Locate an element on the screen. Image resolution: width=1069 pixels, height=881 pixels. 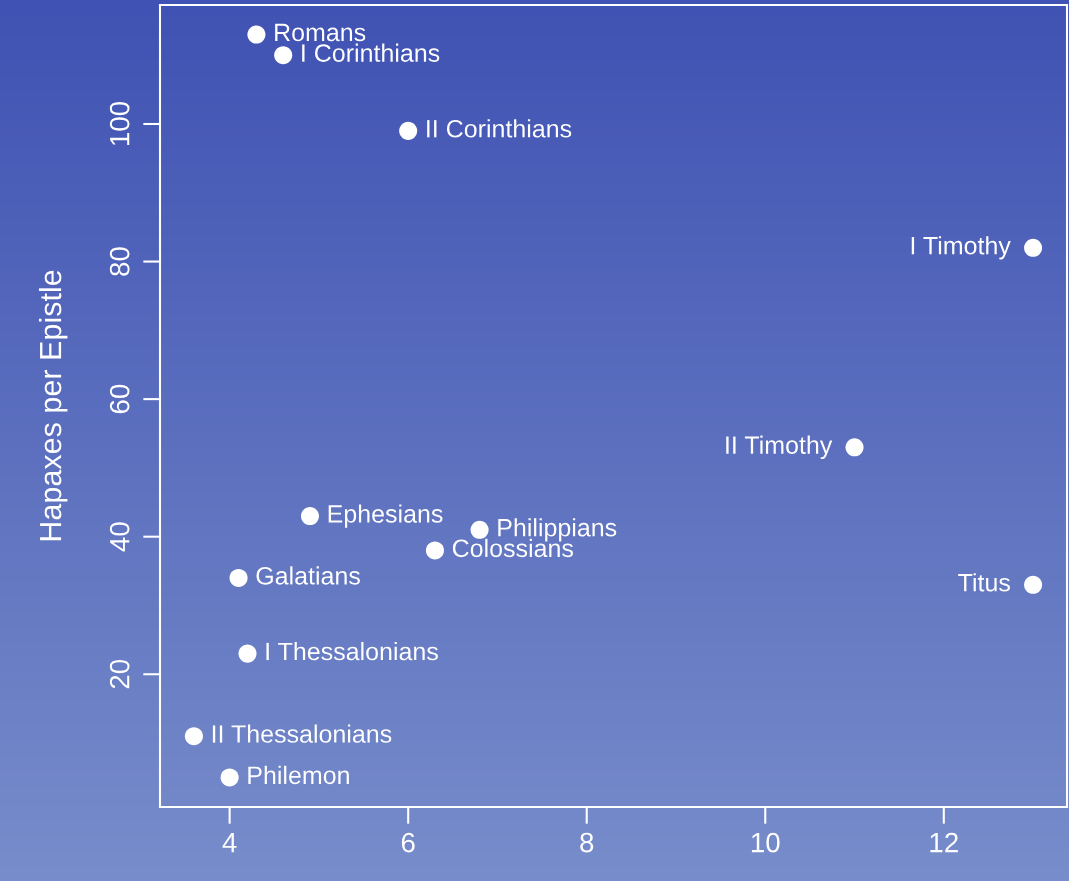
y-axis-title: Hapaxes per Epistle is located at coordinates (53, 405).